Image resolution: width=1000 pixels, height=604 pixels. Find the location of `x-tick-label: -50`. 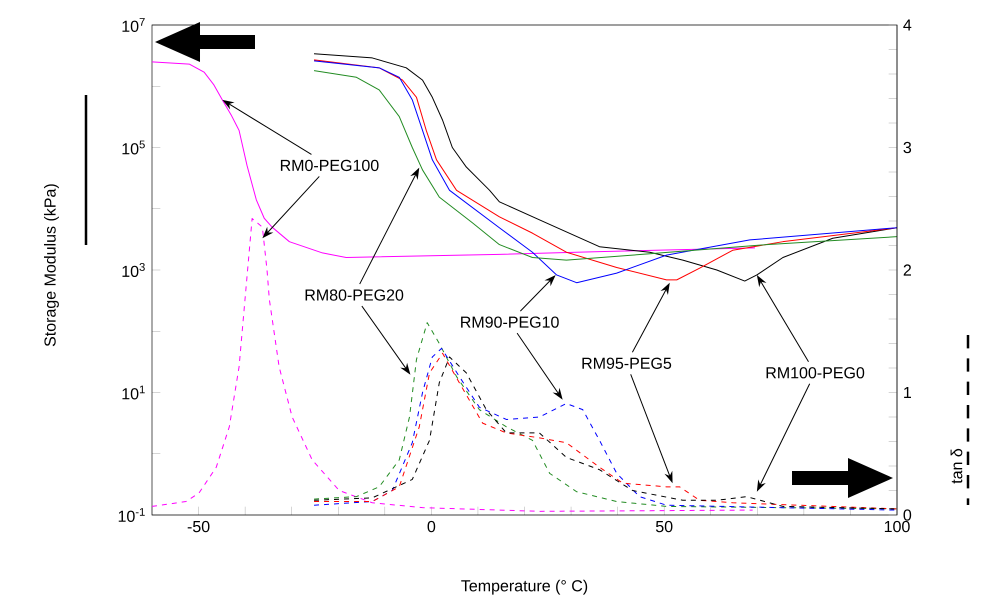

x-tick-label: -50 is located at coordinates (199, 526).